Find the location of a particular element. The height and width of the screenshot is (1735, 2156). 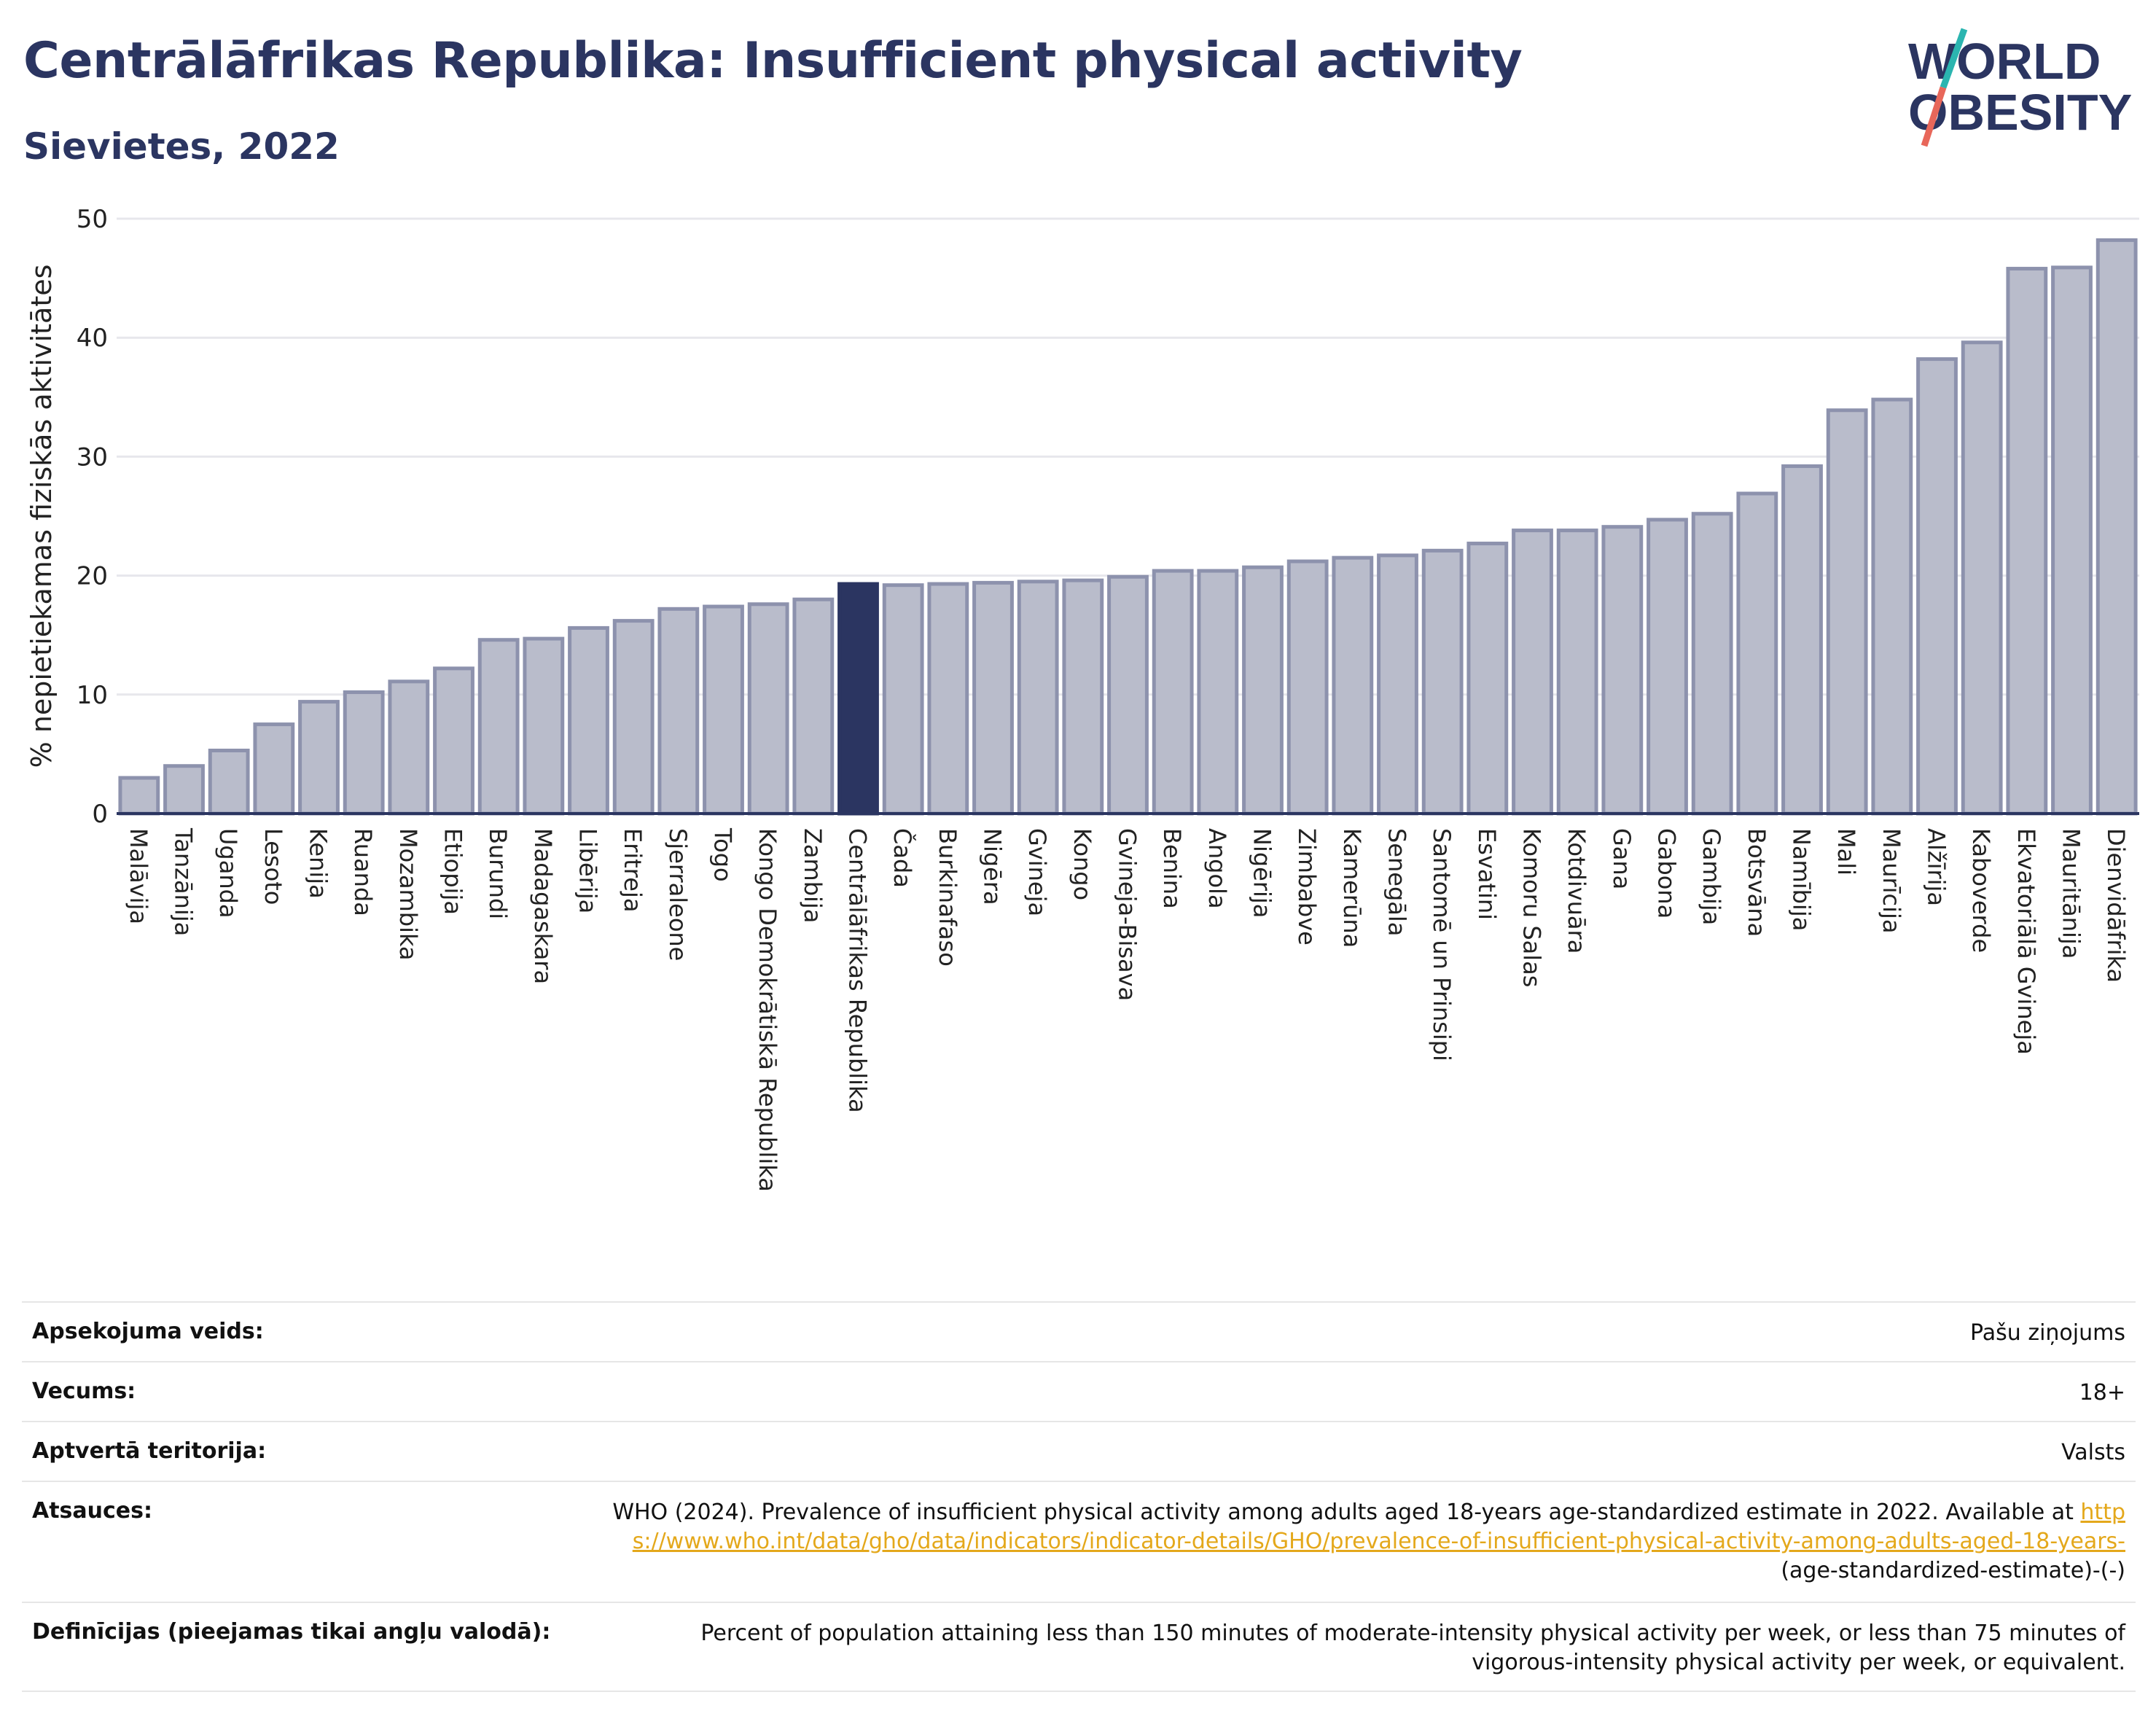

x-category-label: Gvineja-Bisava is located at coordinates (1128, 914).